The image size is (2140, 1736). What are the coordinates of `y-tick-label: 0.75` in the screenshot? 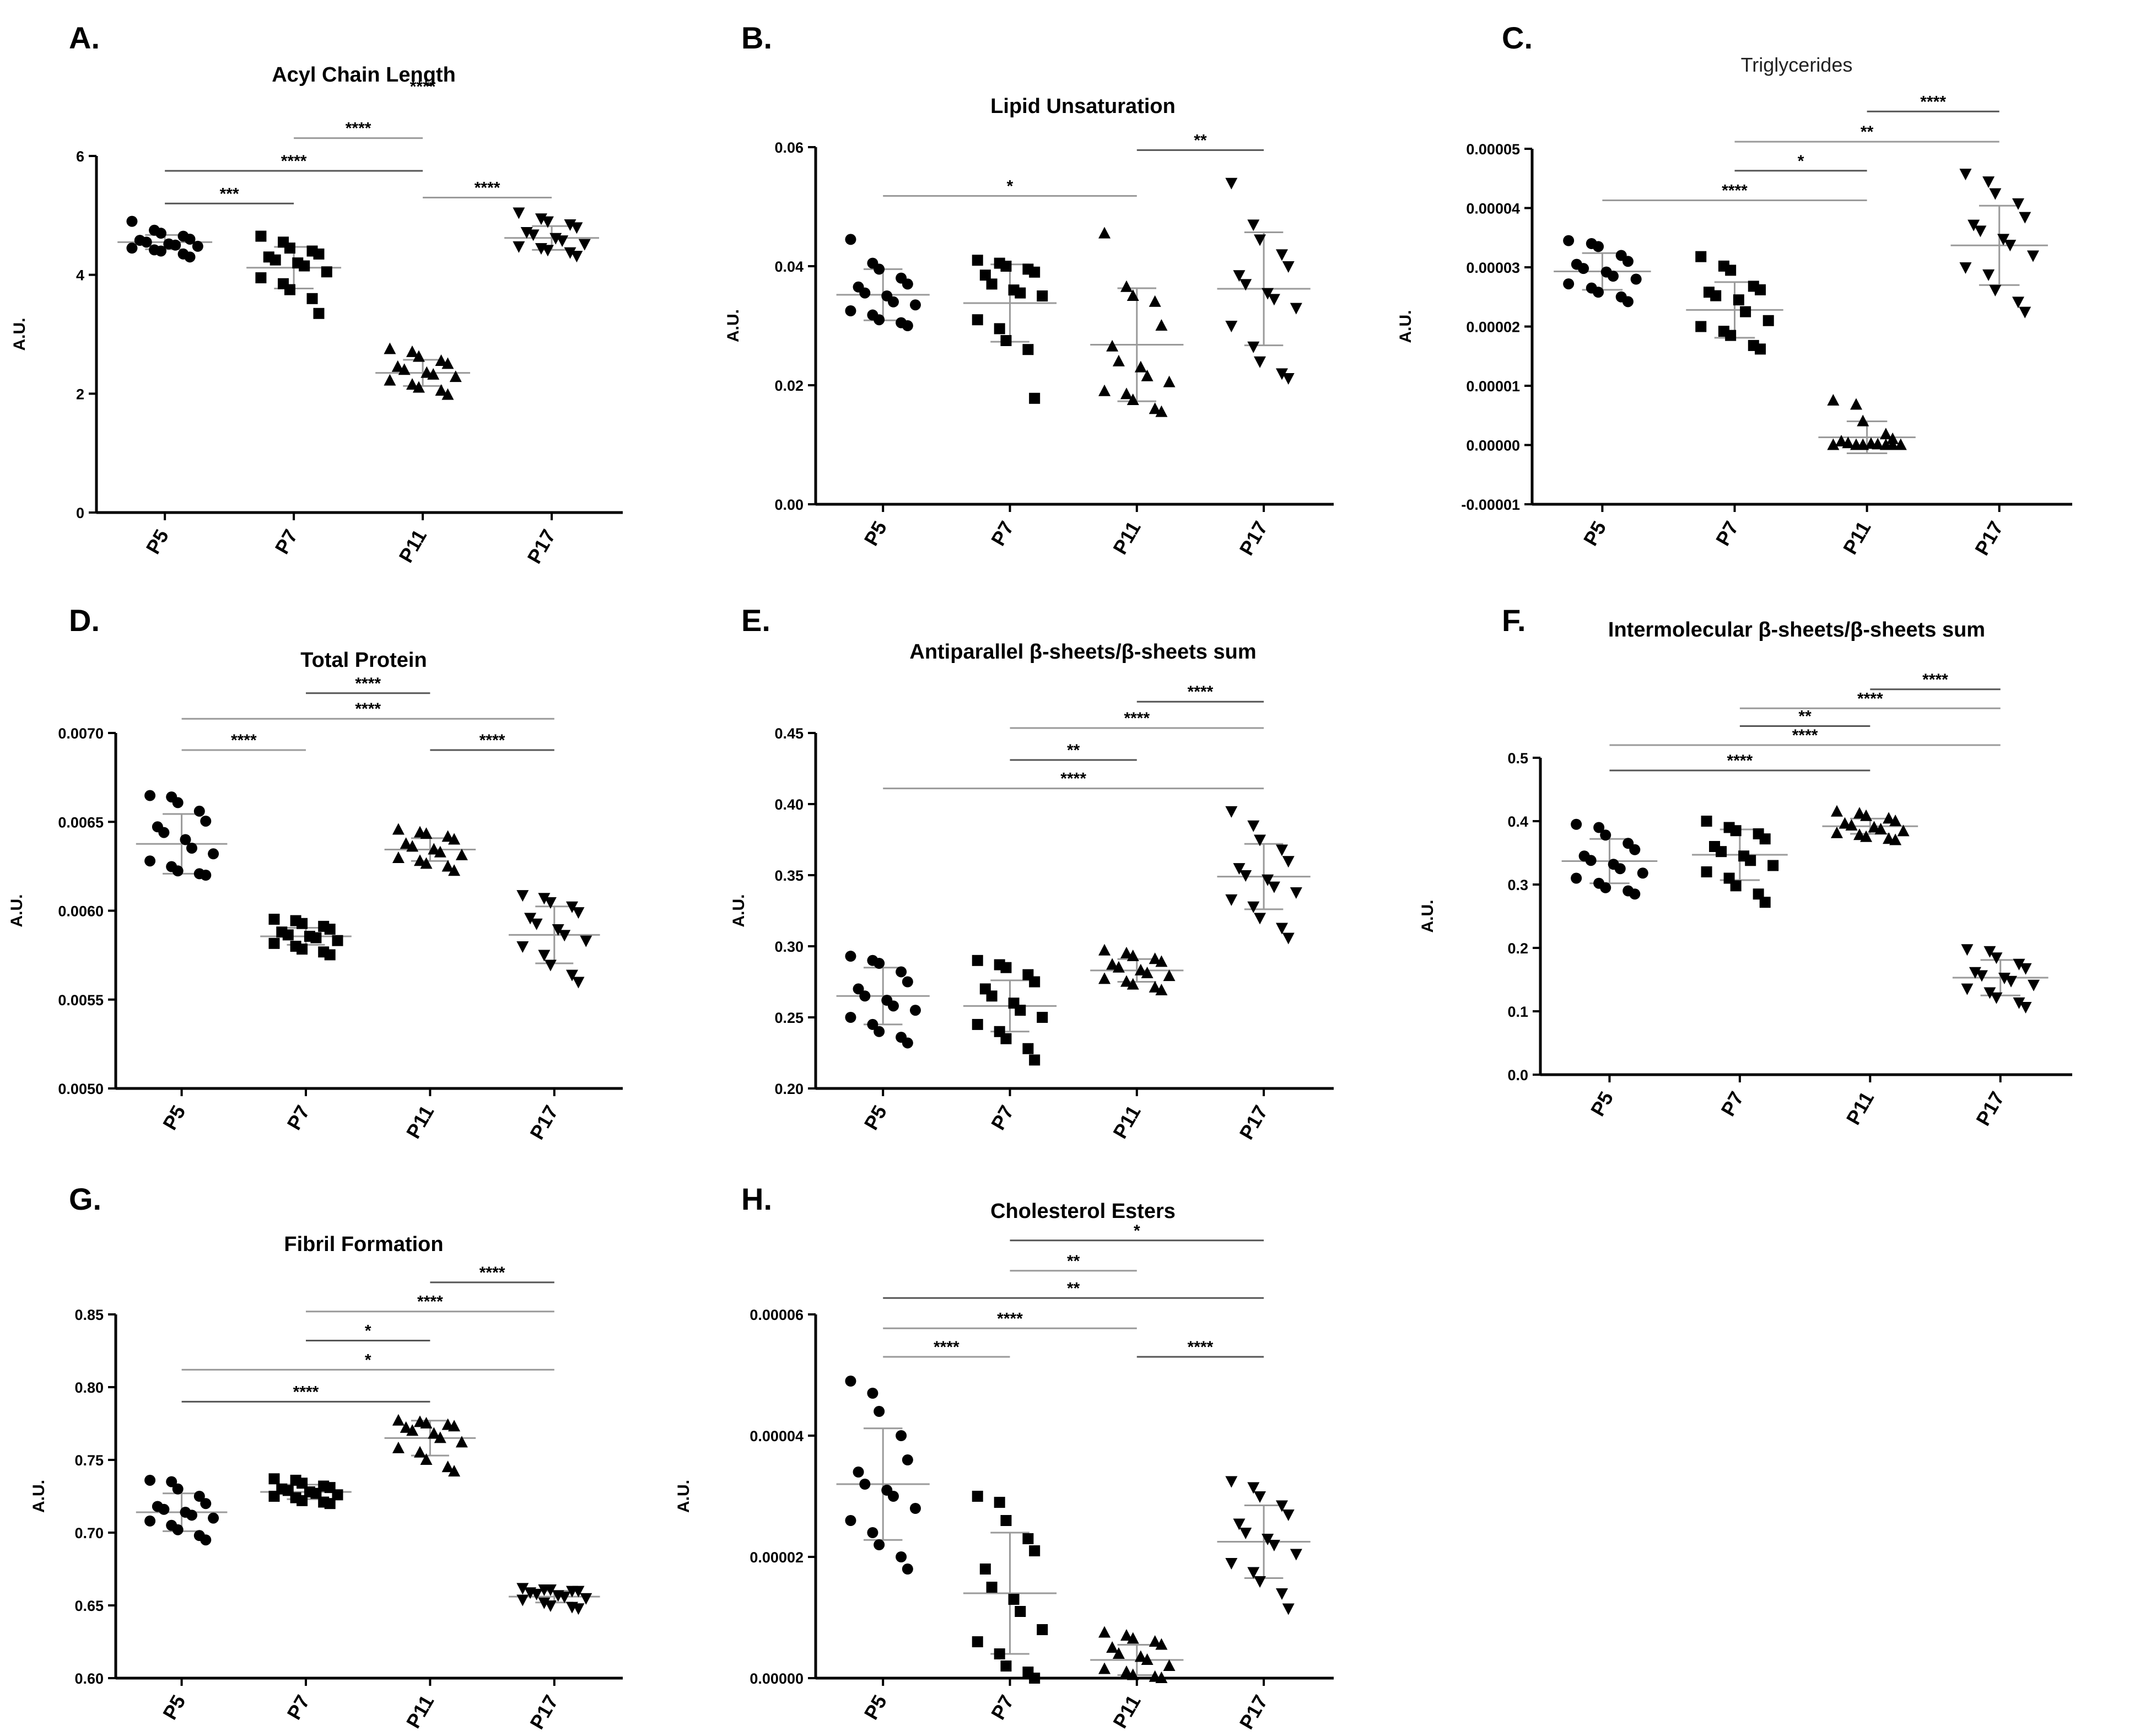 It's located at (89, 1460).